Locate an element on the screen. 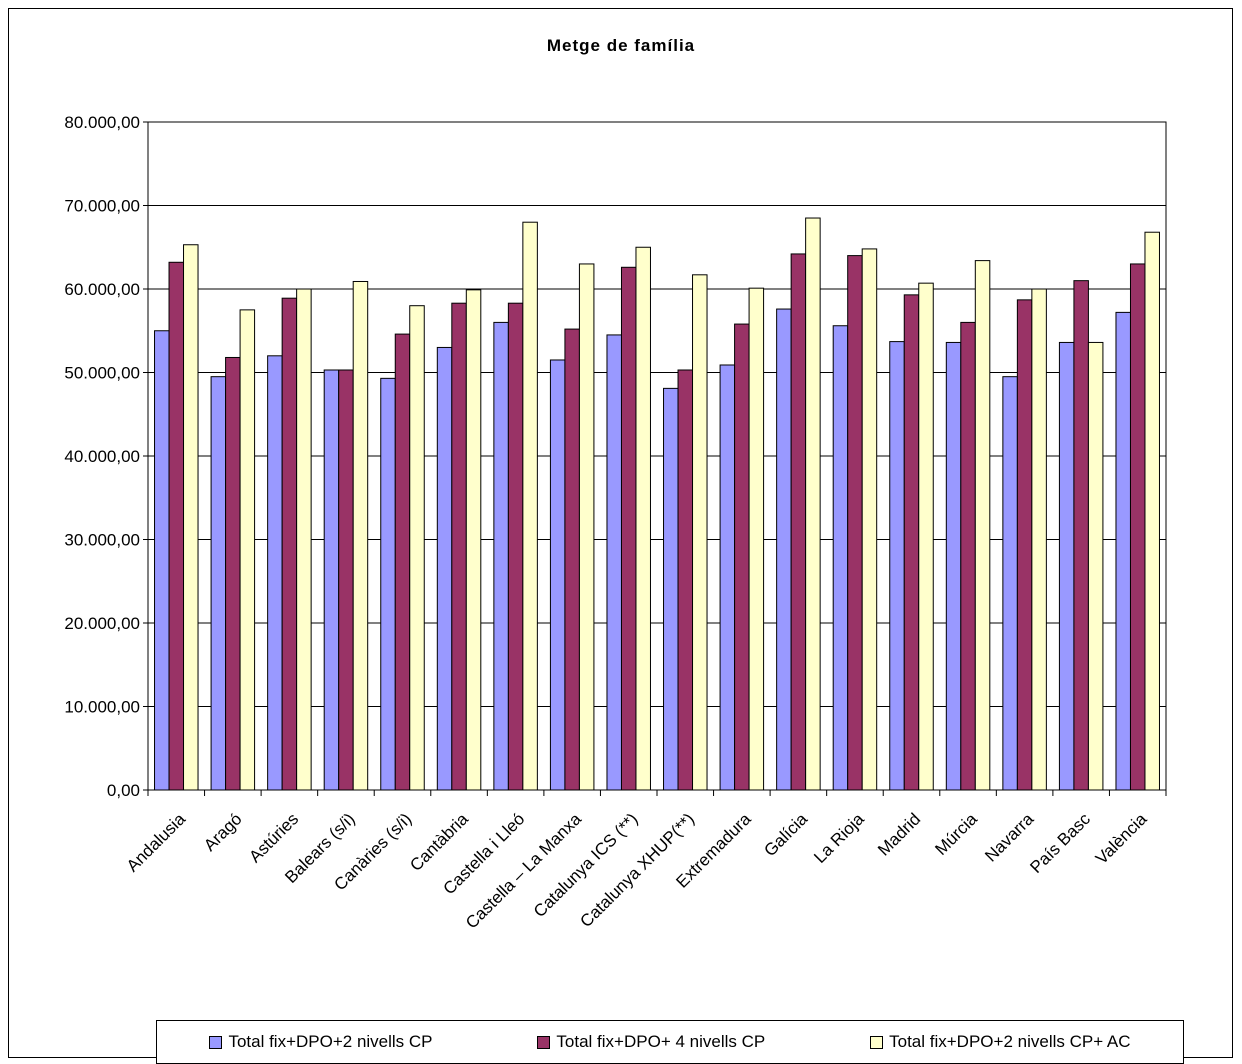  legend-label-series-2: Total fix+DPO+ 4 nivells CP is located at coordinates (661, 1041).